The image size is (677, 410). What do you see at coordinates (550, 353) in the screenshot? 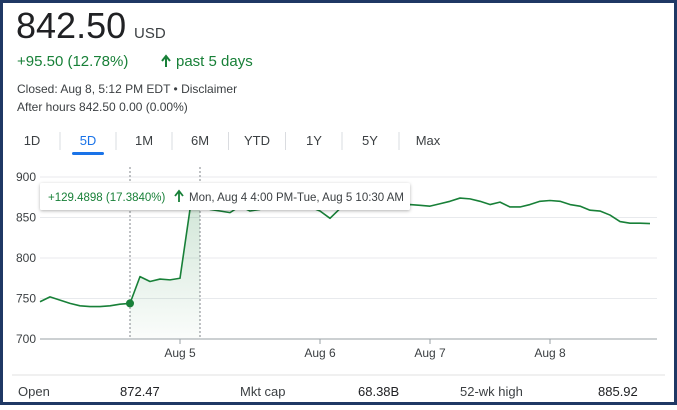
I see `x-tick-label: Aug 8` at bounding box center [550, 353].